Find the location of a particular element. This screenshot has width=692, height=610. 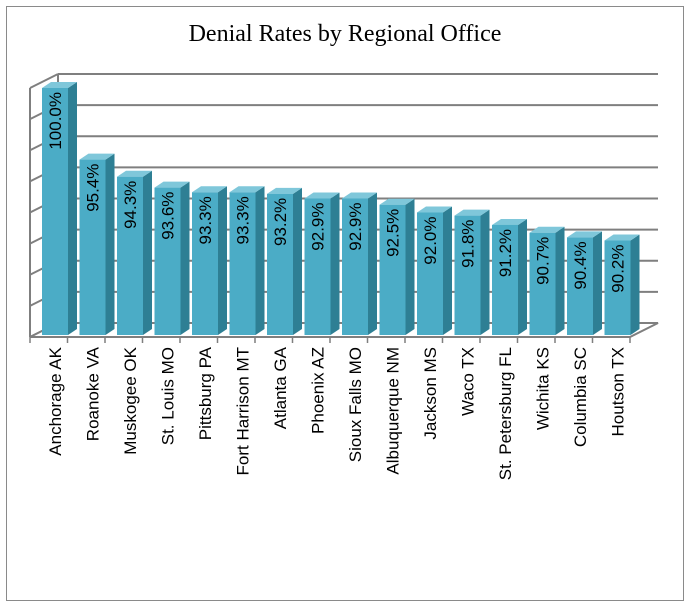

data-label: 92.0% is located at coordinates (430, 241).